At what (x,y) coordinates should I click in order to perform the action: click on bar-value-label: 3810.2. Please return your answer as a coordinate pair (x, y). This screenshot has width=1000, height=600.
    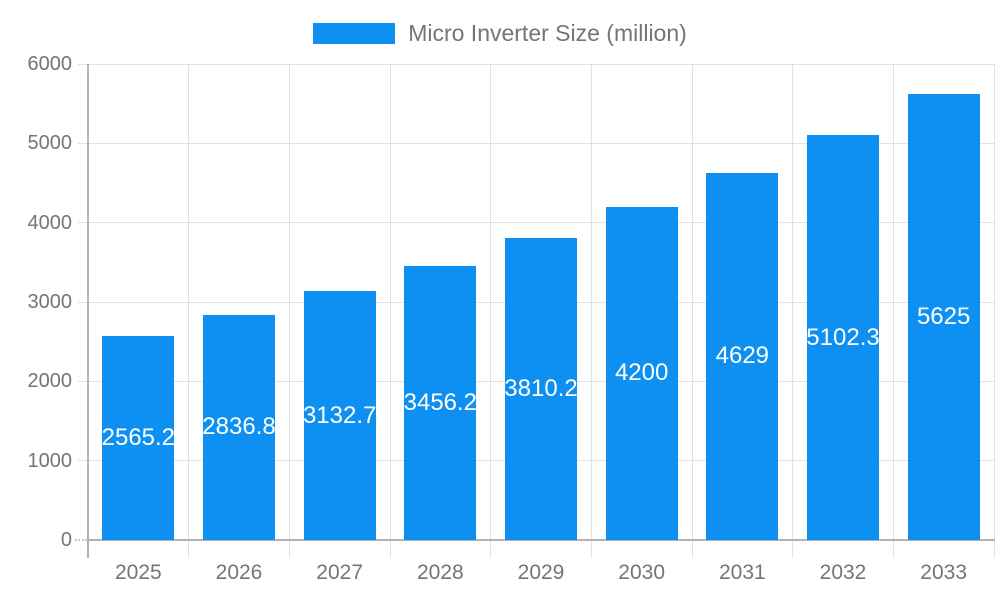
    Looking at the image, I should click on (541, 388).